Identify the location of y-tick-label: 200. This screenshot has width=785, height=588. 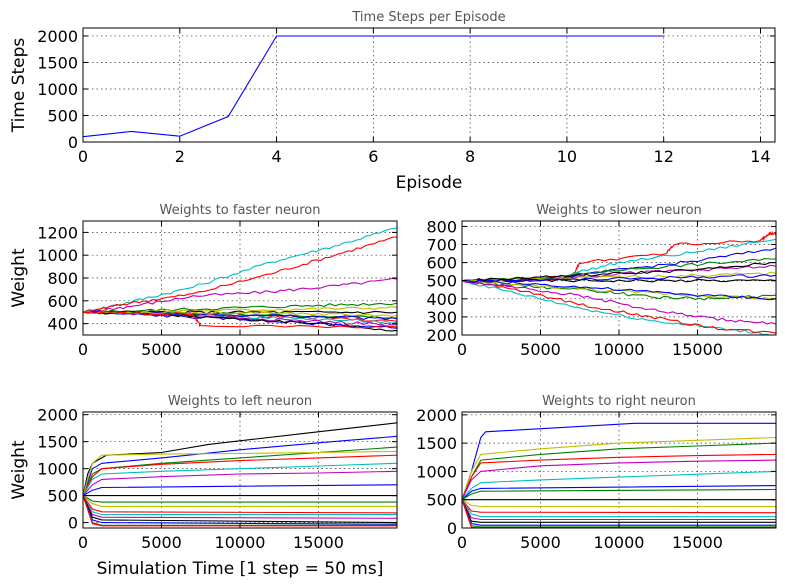
(441, 335).